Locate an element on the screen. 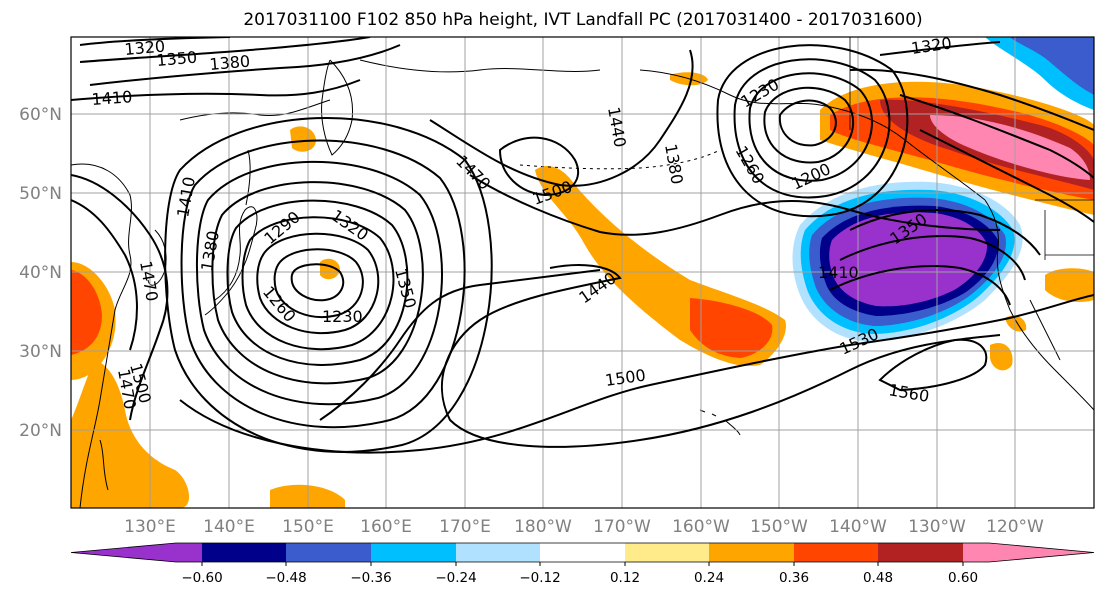  na-west-coast is located at coordinates (1039, 305).